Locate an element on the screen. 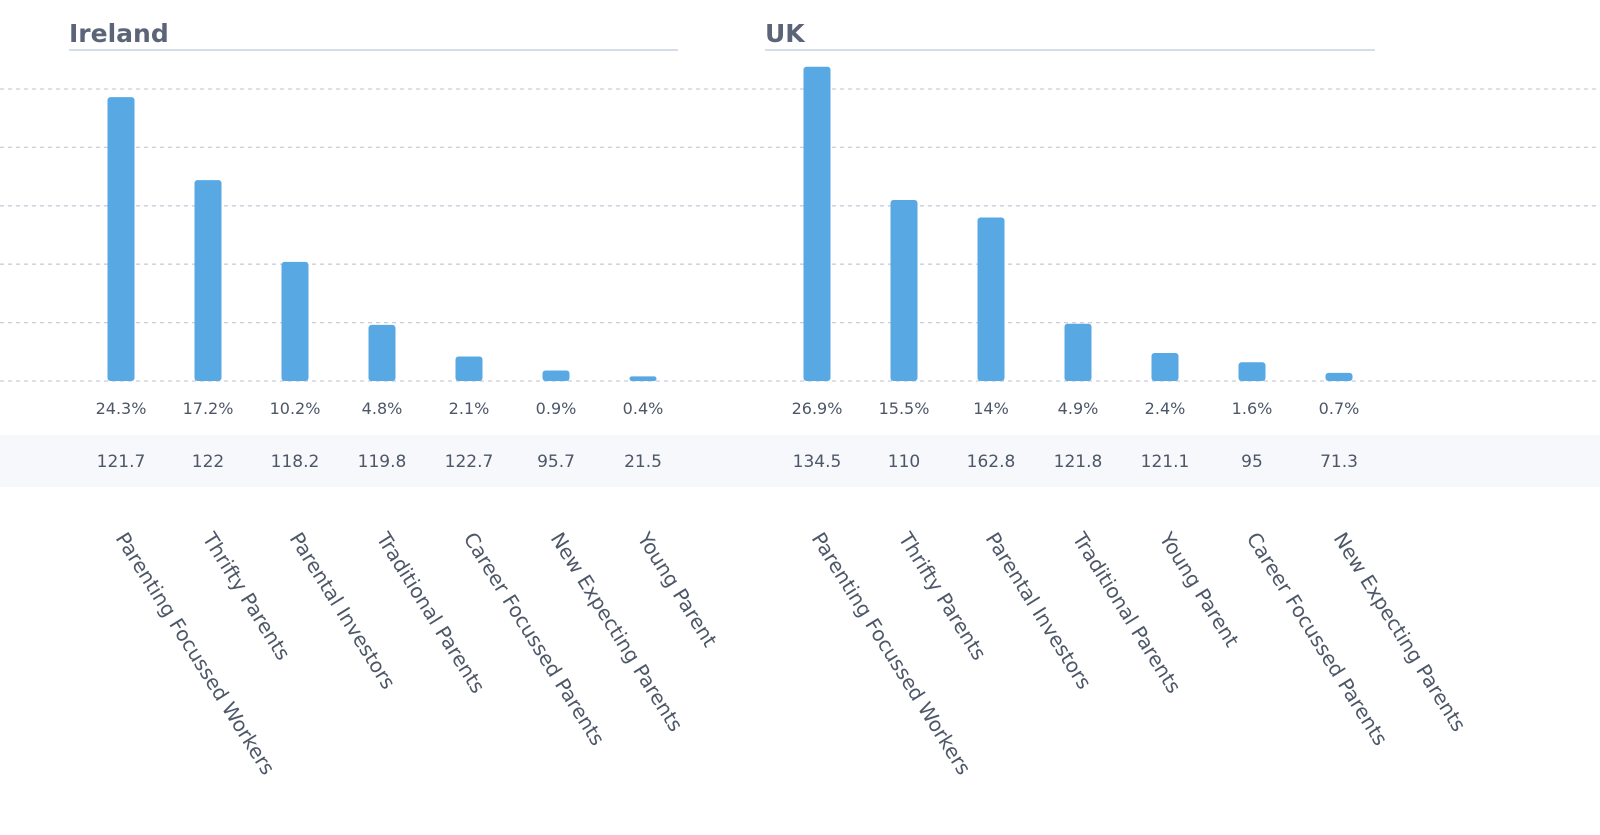 The image size is (1600, 835). value-label: 2.1% is located at coordinates (469, 408).